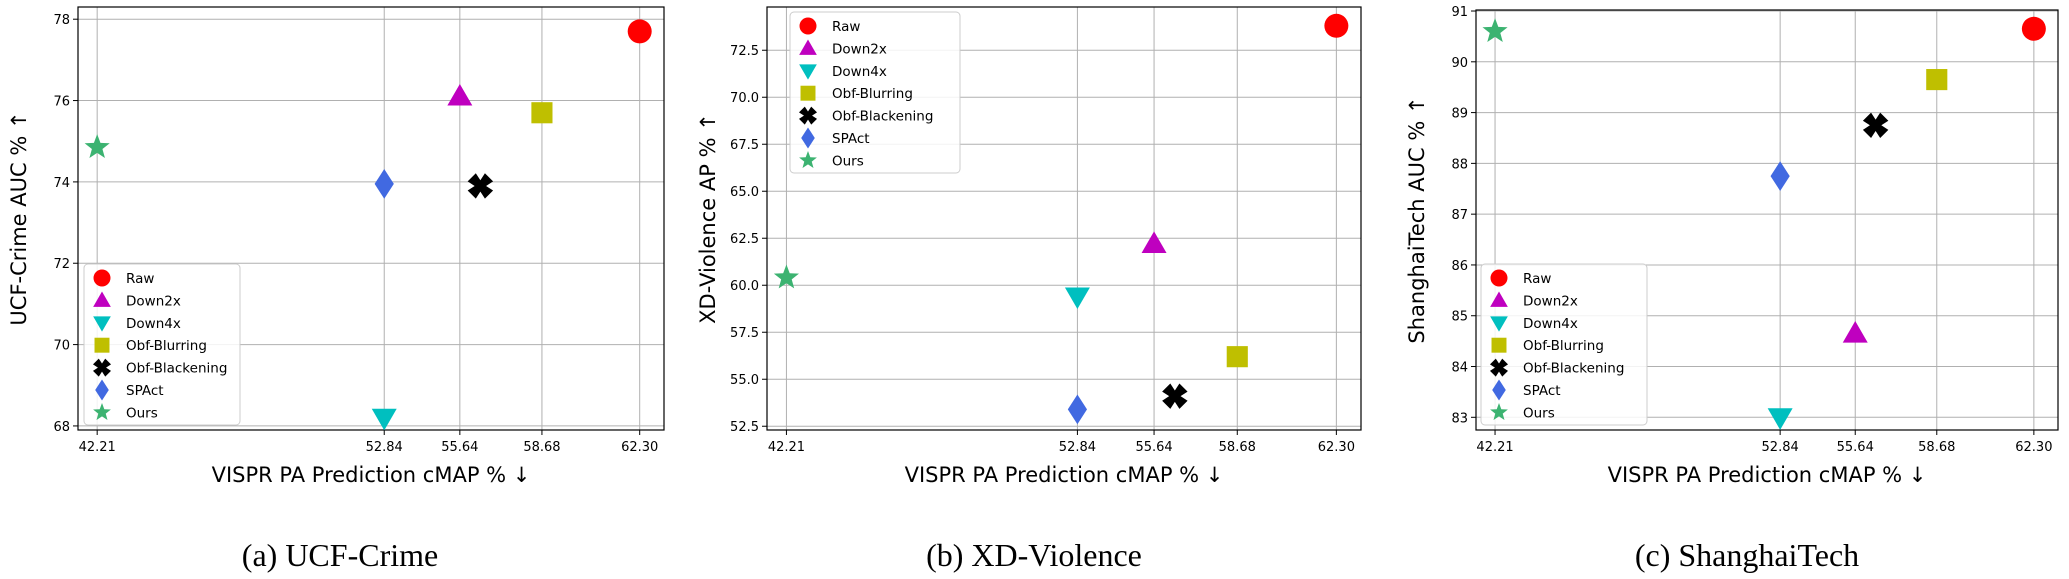 The height and width of the screenshot is (579, 2069). Describe the element at coordinates (744, 98) in the screenshot. I see `y-tick-label: 70.0` at that location.